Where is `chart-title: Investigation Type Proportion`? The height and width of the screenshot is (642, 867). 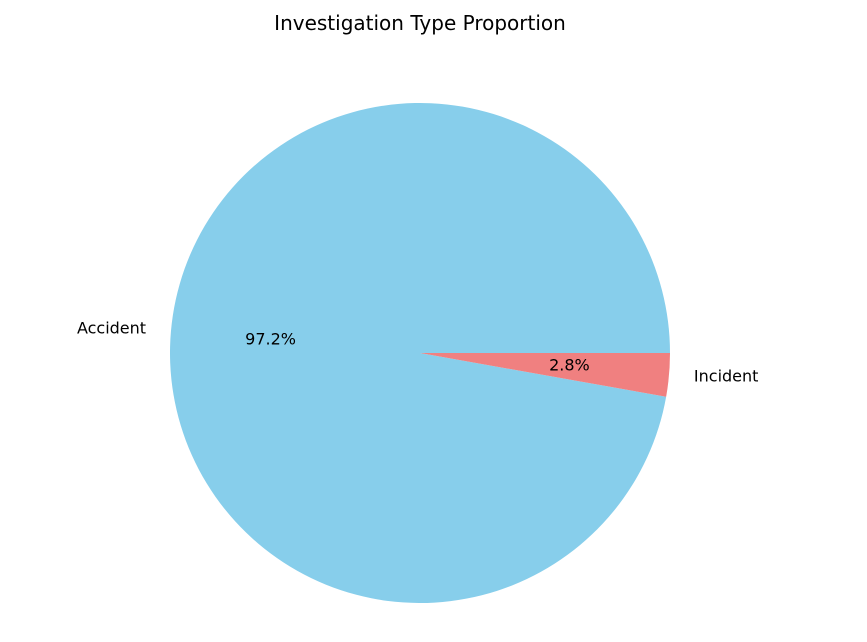
chart-title: Investigation Type Proportion is located at coordinates (420, 23).